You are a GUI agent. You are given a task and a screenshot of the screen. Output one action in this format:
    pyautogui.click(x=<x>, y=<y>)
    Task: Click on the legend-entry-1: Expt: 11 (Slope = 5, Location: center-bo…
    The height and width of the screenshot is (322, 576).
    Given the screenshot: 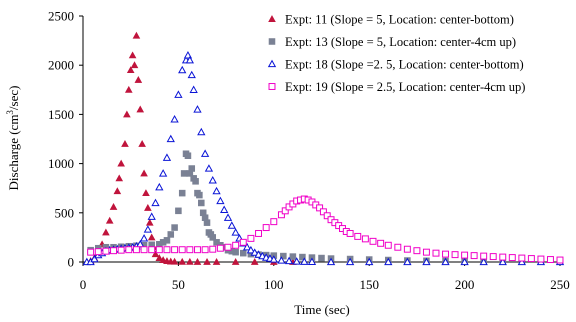 What is the action you would take?
    pyautogui.click(x=391, y=20)
    